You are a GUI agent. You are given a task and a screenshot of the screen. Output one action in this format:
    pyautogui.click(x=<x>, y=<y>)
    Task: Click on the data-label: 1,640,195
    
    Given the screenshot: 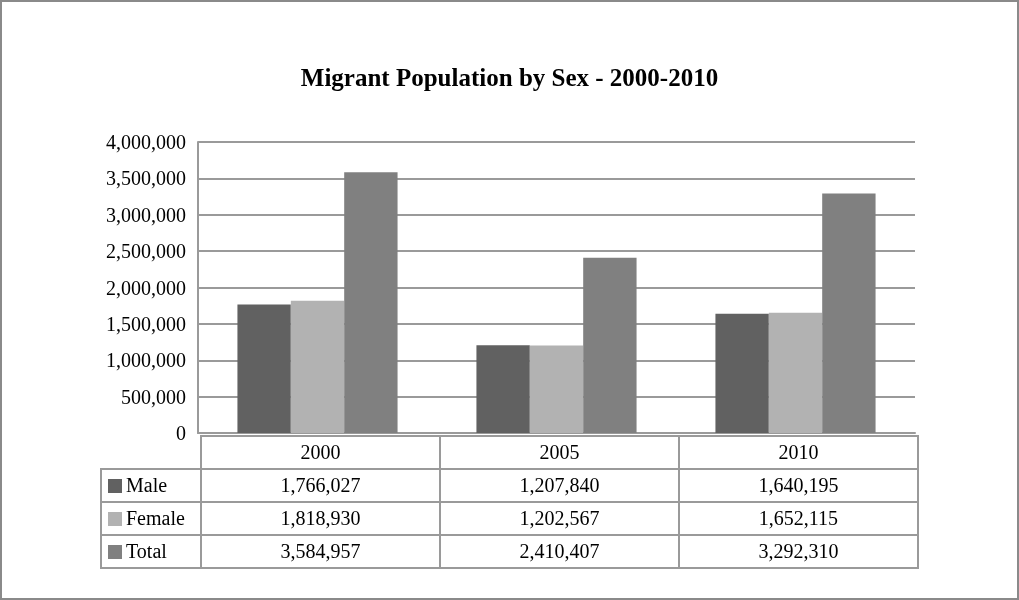 What is the action you would take?
    pyautogui.click(x=798, y=485)
    